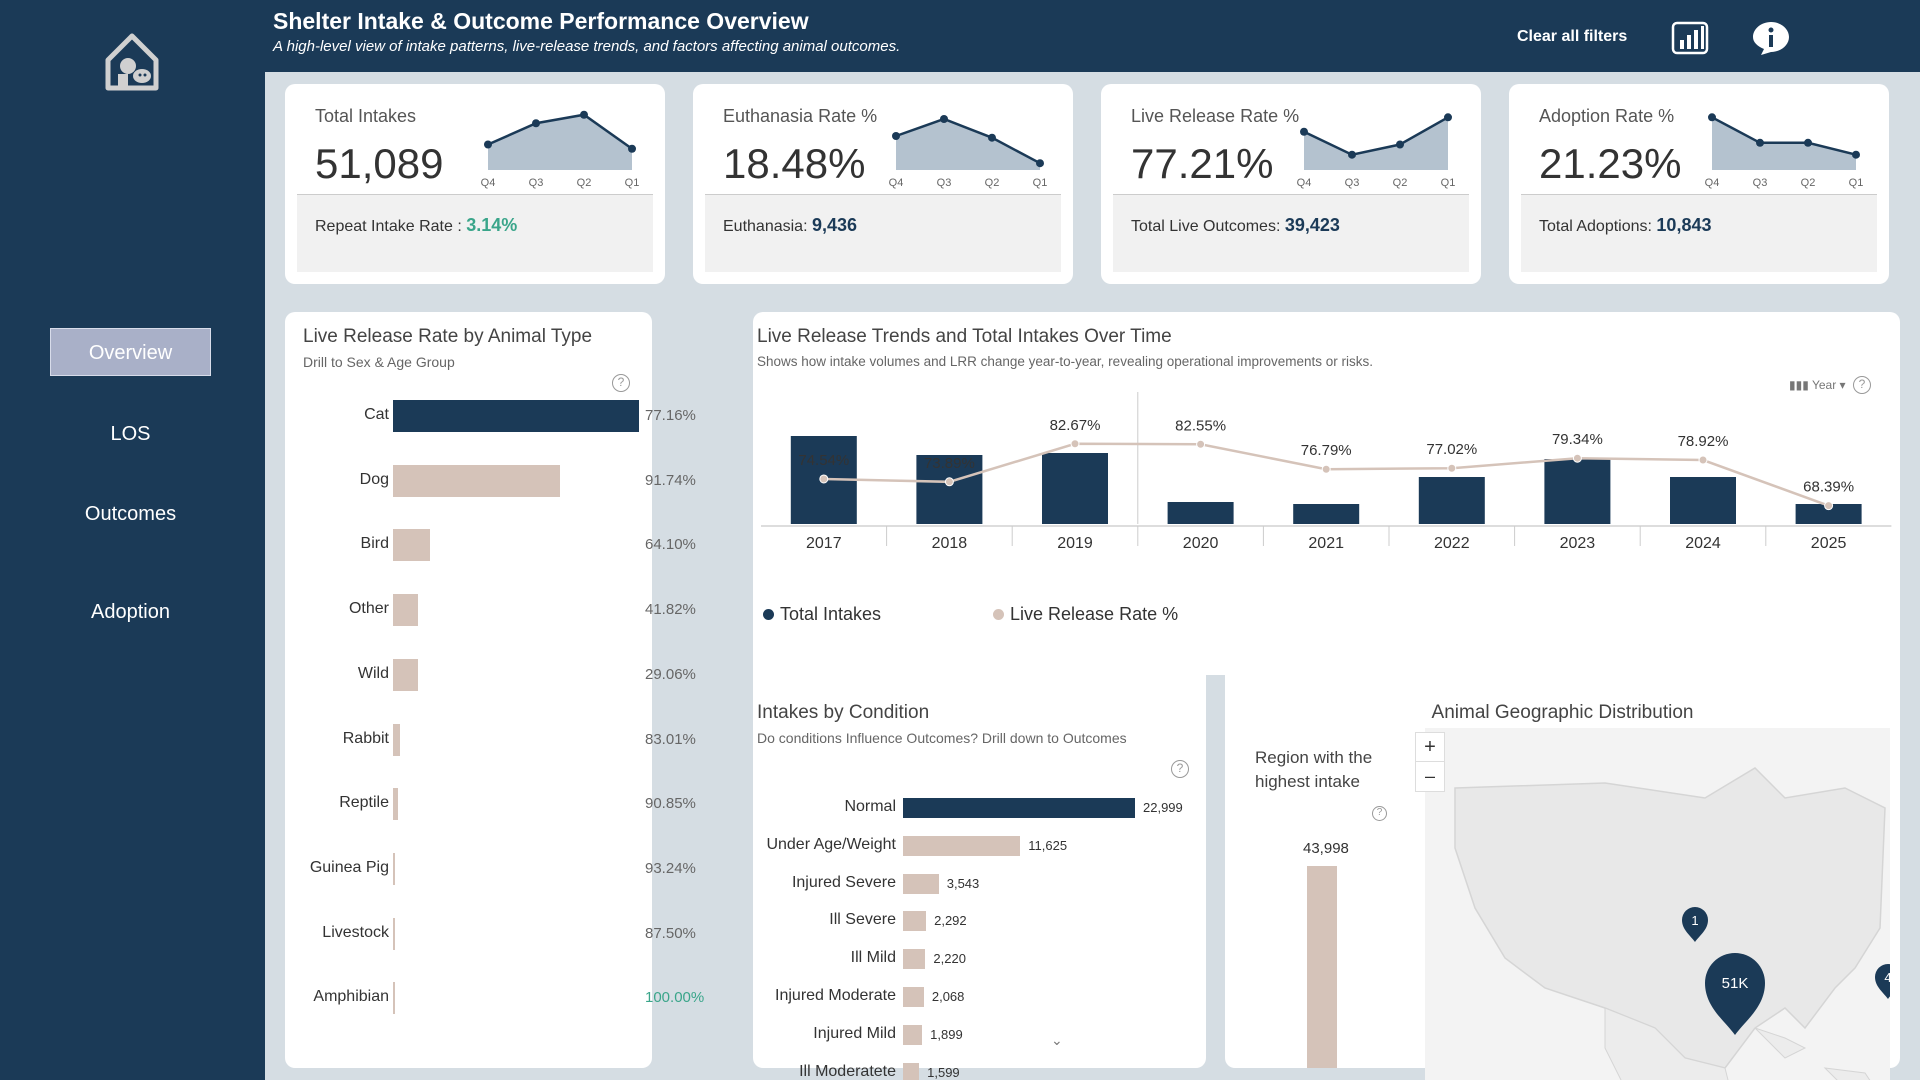  I want to click on nav-item-outcomes: Outcomes, so click(130, 514).